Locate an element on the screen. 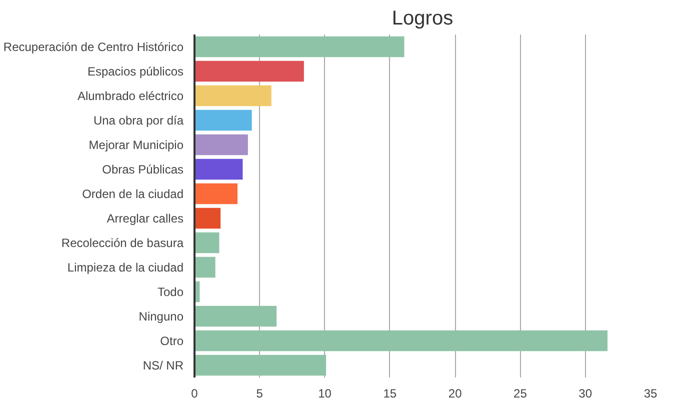  x-tick-label: 20 is located at coordinates (455, 393).